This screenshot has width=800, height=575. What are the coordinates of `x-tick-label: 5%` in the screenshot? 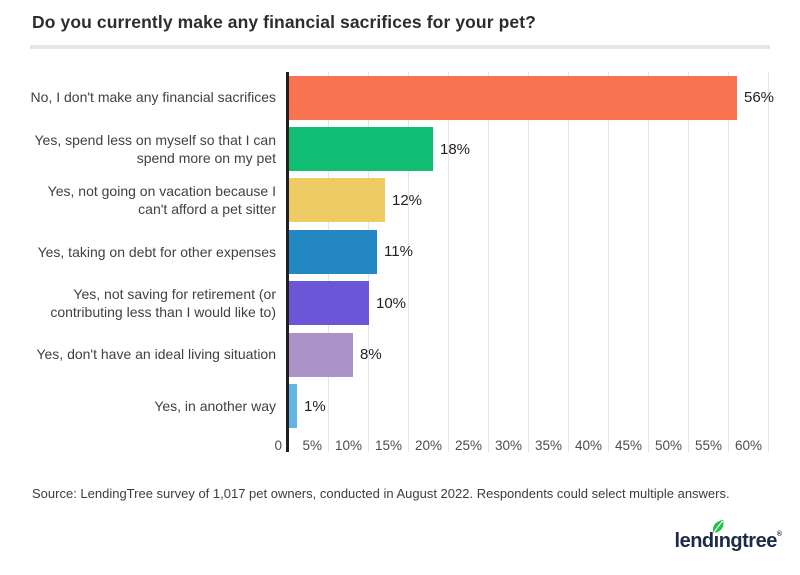 It's located at (312, 445).